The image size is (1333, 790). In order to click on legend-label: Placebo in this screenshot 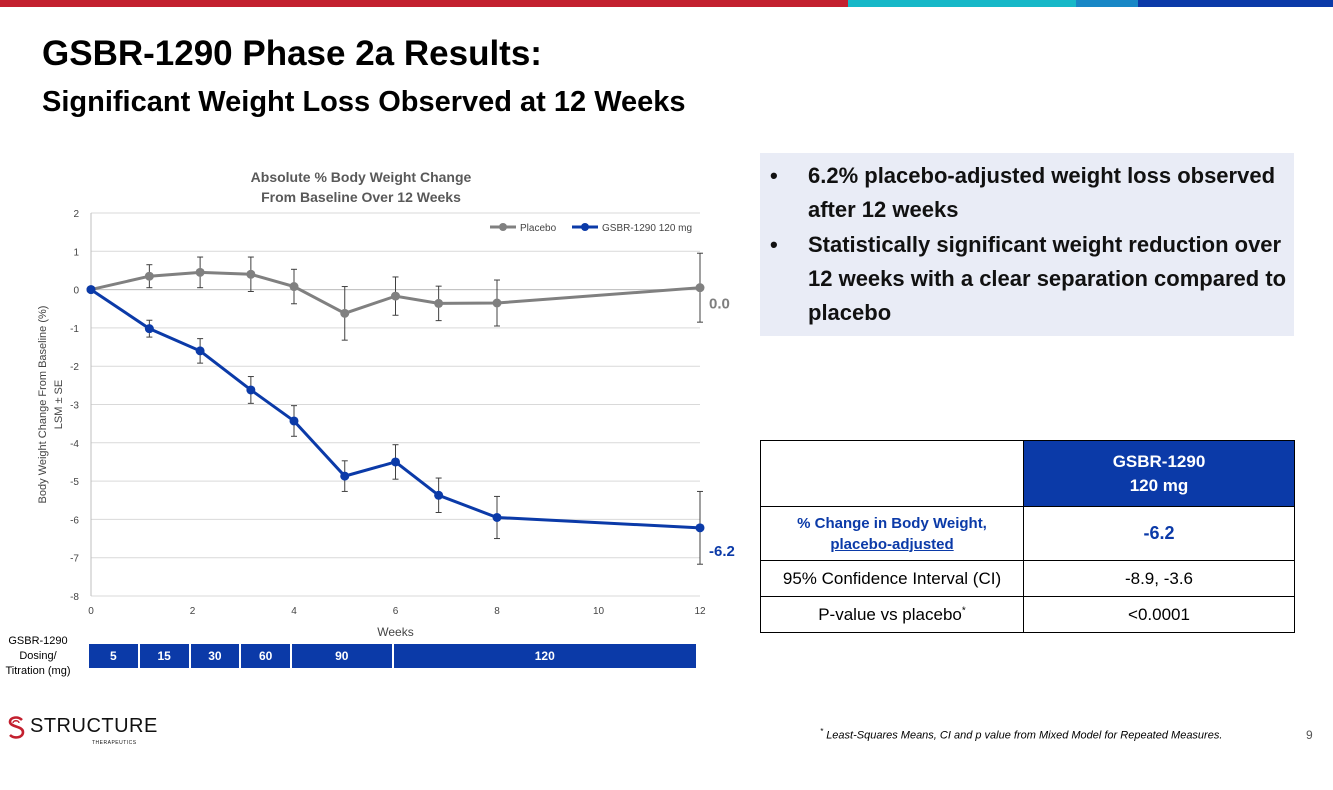, I will do `click(538, 228)`.